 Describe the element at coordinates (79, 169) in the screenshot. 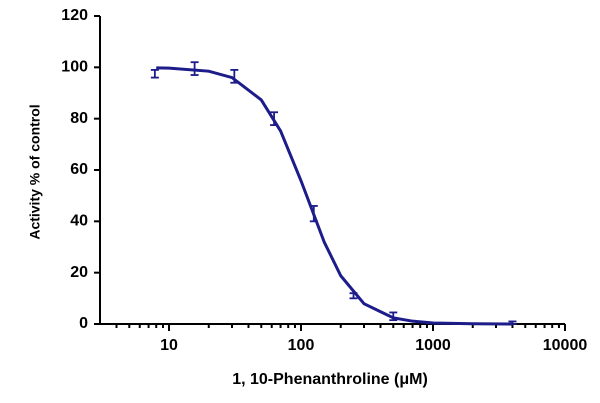

I see `y-tick-label: 60` at that location.